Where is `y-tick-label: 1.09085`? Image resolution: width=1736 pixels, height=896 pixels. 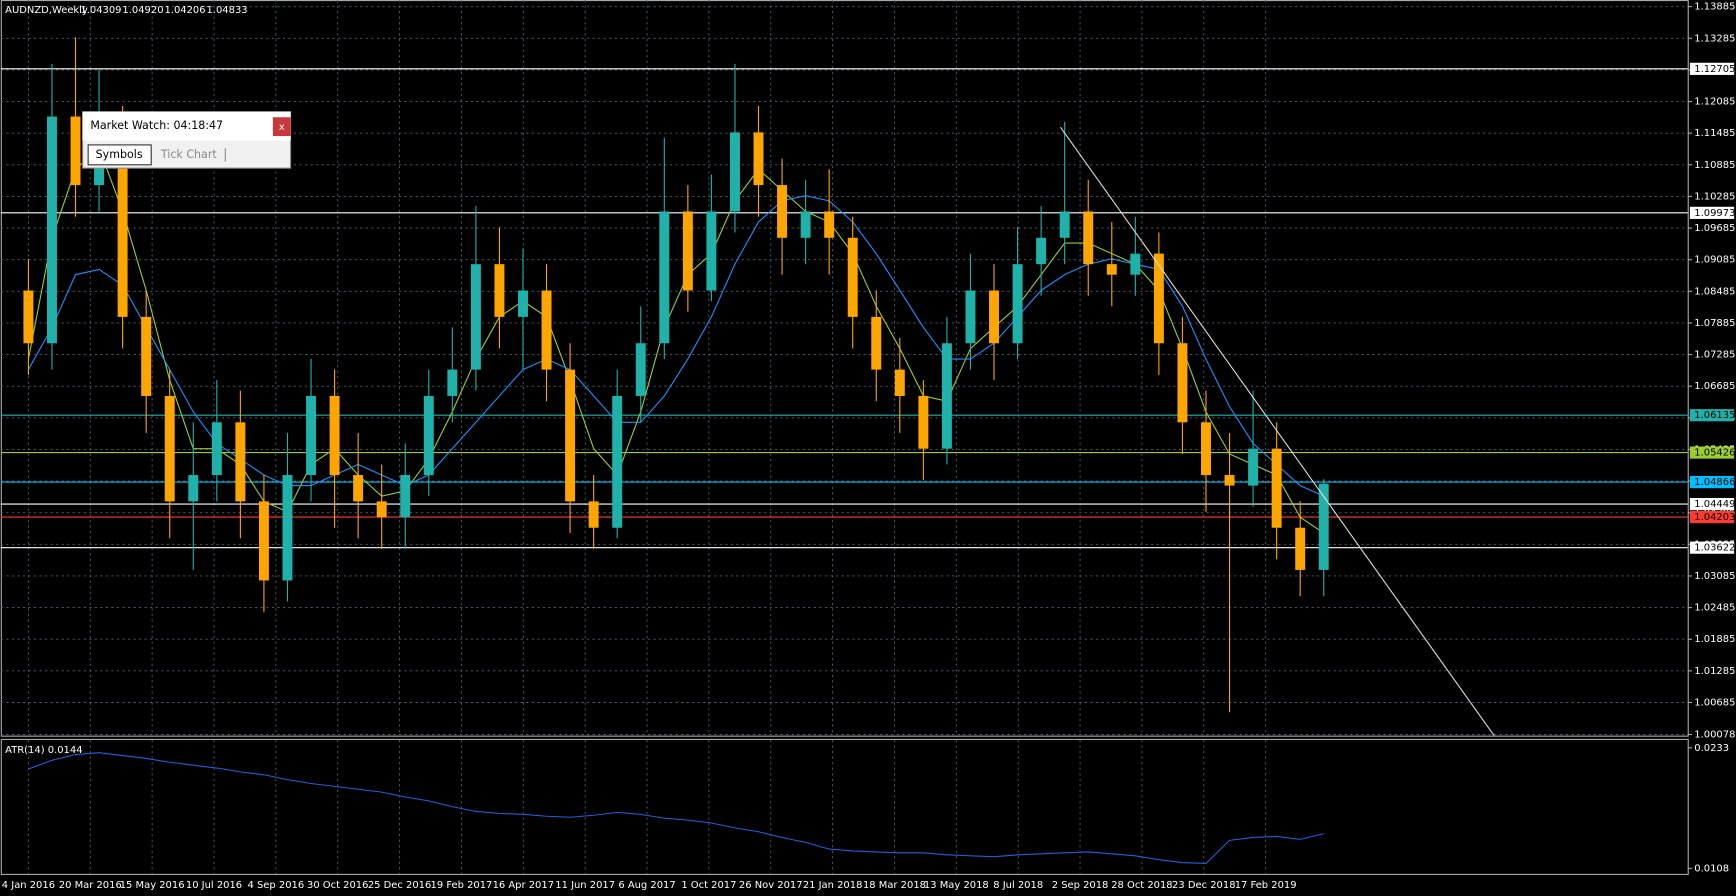 y-tick-label: 1.09085 is located at coordinates (1714, 260).